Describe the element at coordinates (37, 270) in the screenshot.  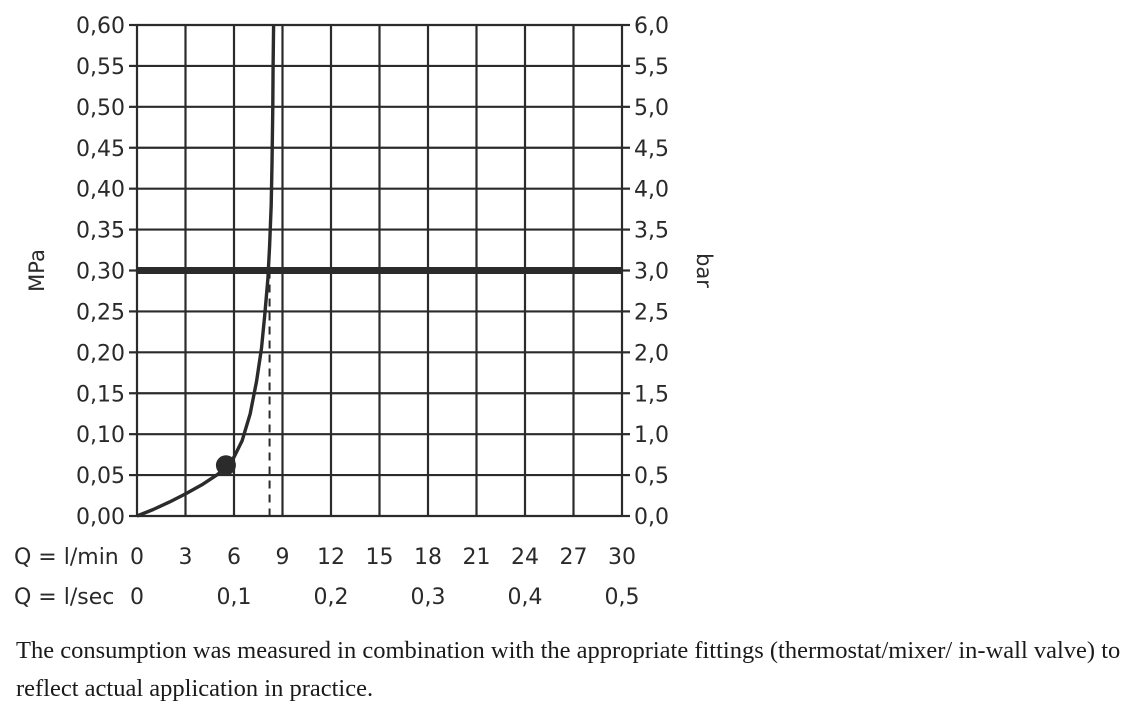
I see `y-axis-label: MPa` at that location.